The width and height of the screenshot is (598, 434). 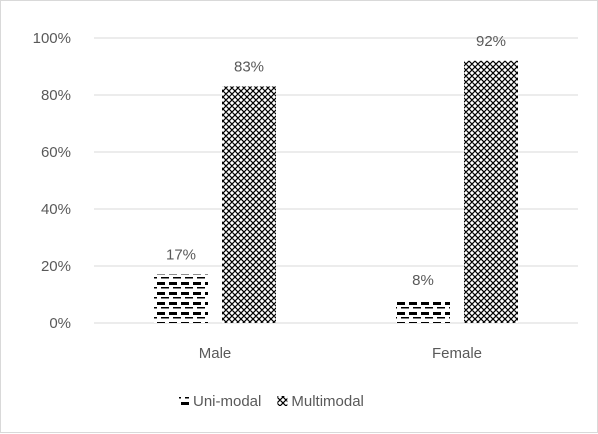 I want to click on bar-multimodal-female, so click(x=491, y=192).